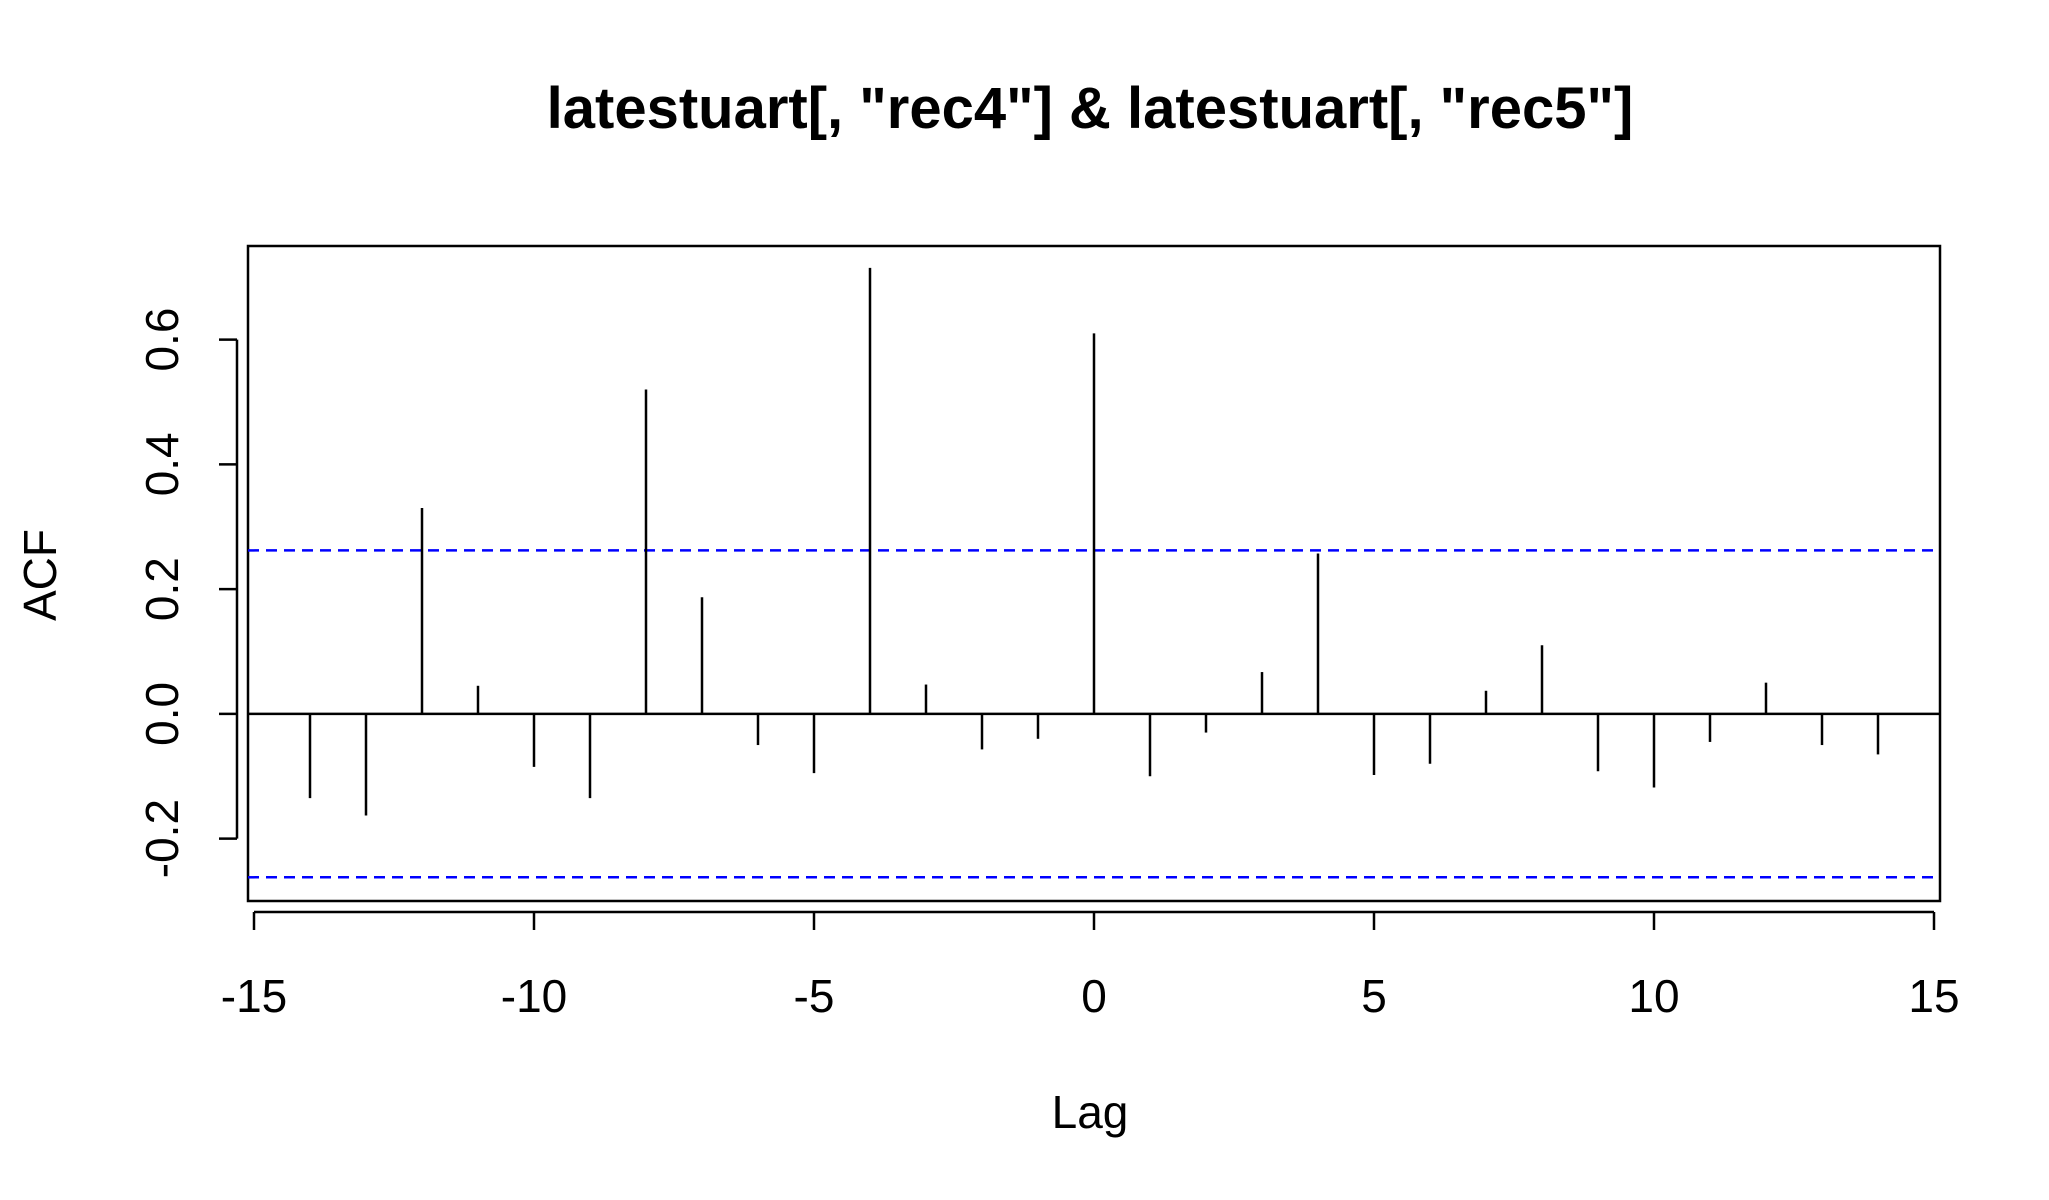 This screenshot has width=2049, height=1200. Describe the element at coordinates (40, 575) in the screenshot. I see `y-axis-label: ACF` at that location.